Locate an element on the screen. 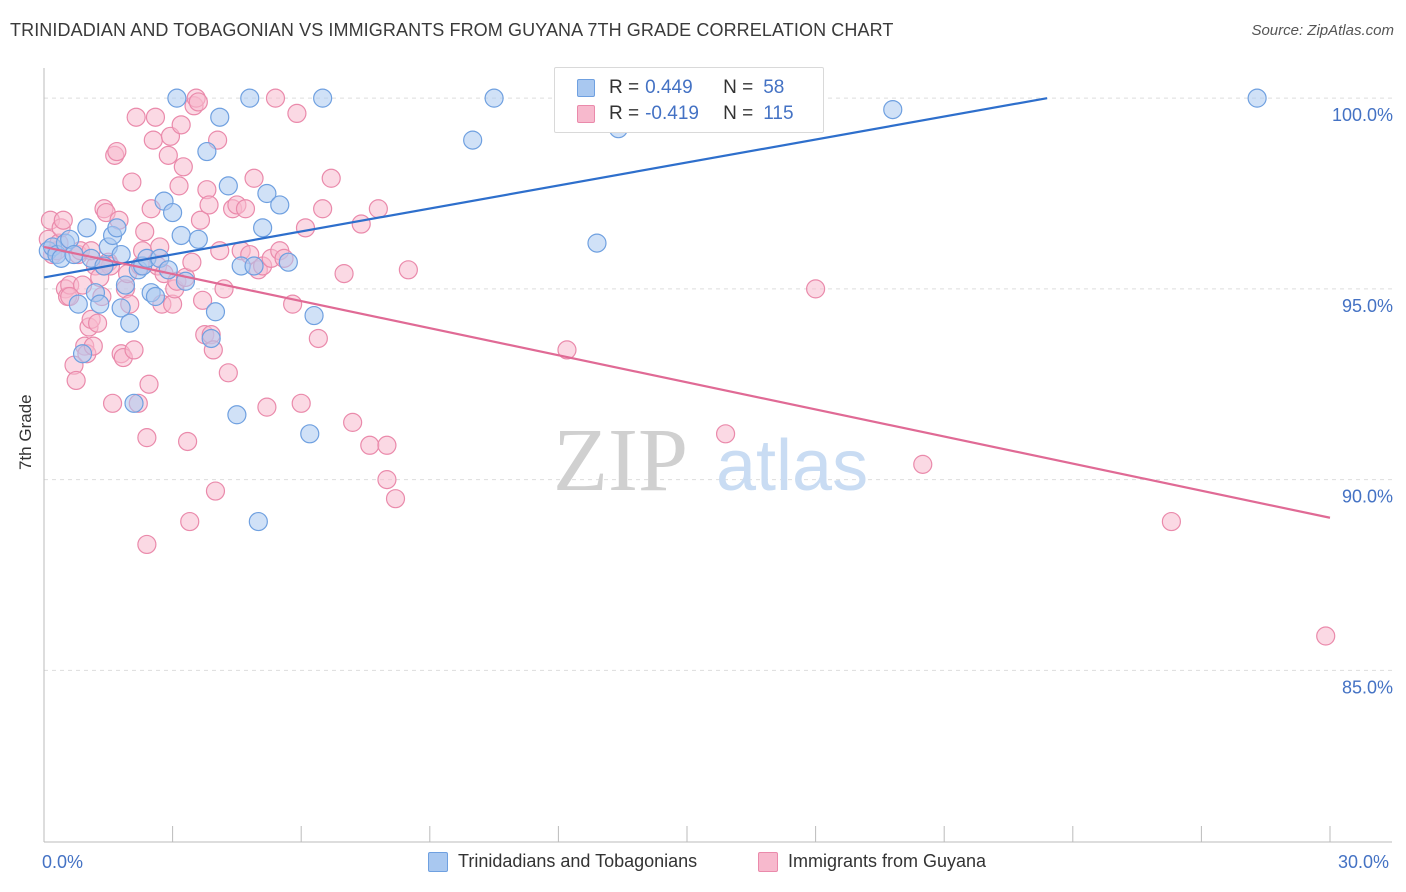 This screenshot has height=892, width=1406. x-axis-max-label: 30.0% is located at coordinates (1364, 862).